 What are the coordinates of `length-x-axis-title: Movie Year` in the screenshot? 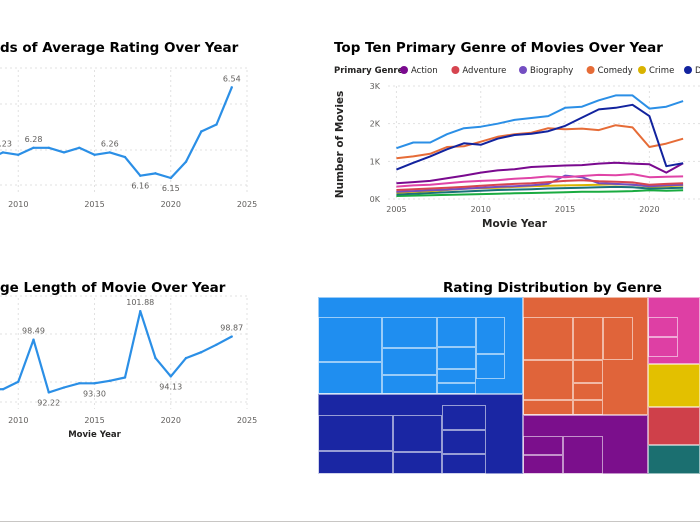 It's located at (94, 435).